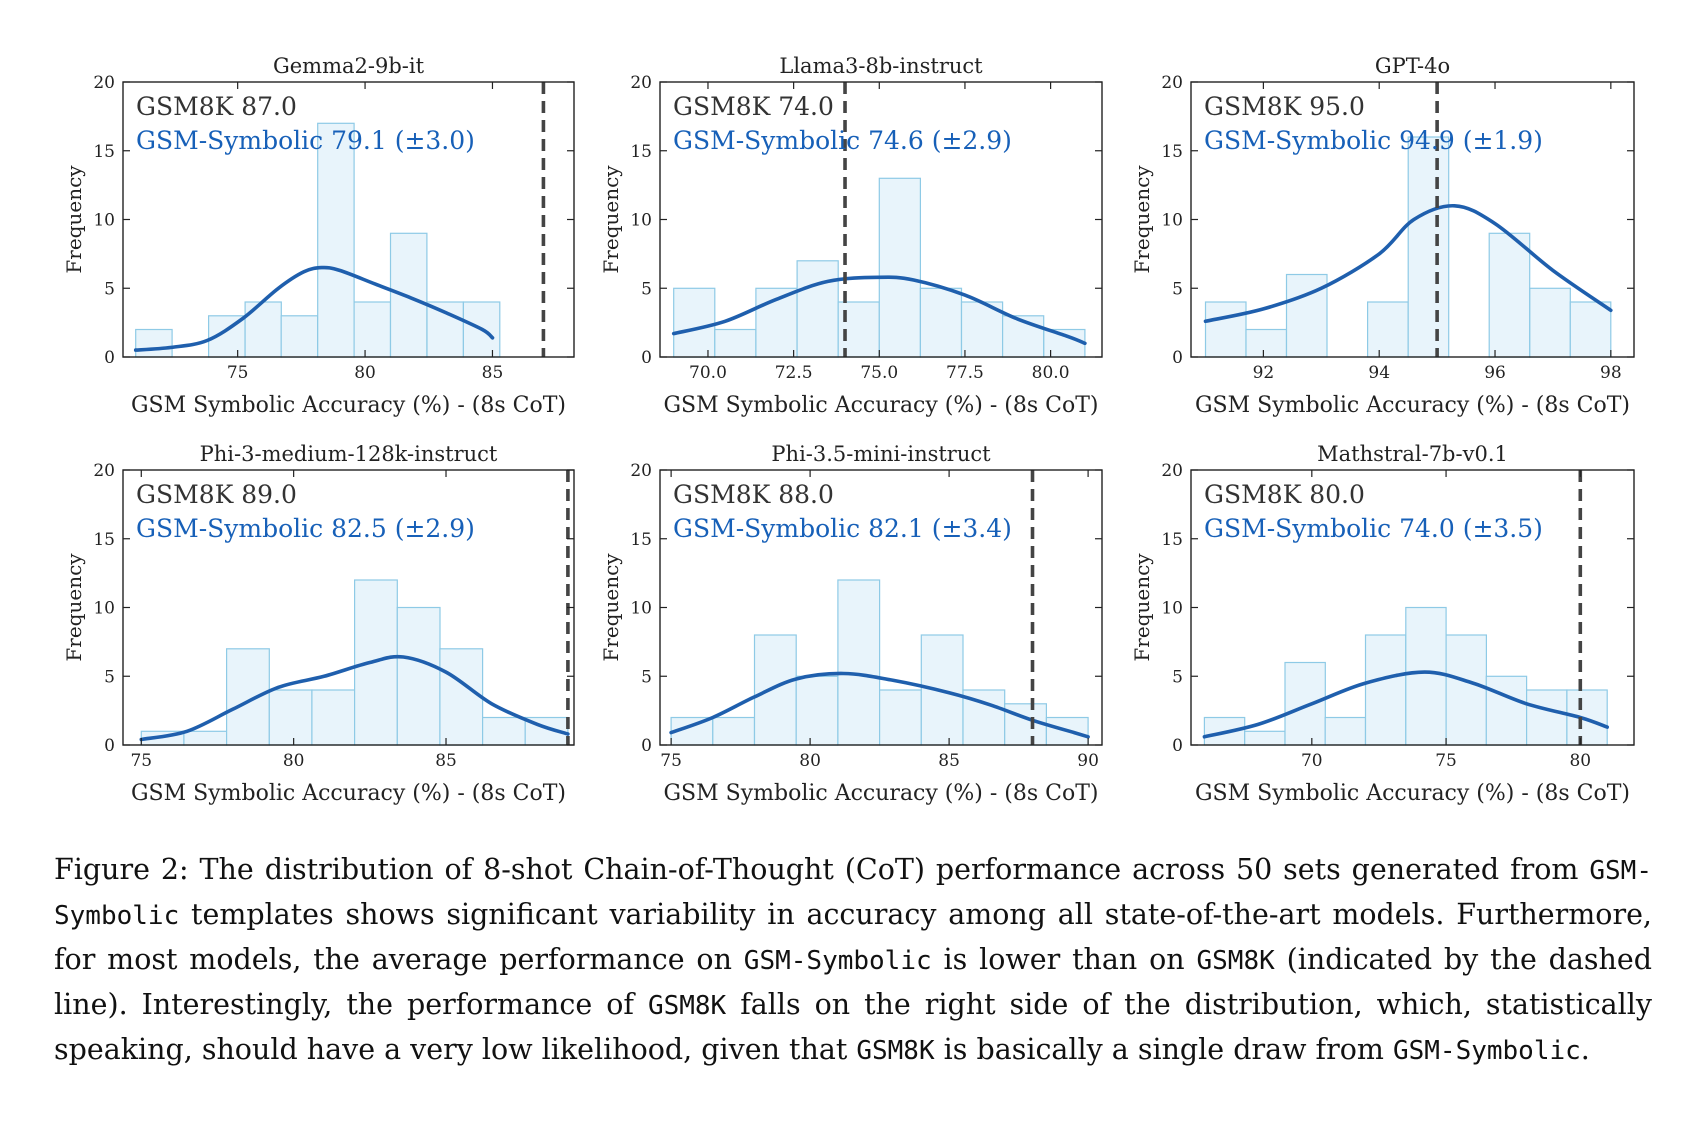 The height and width of the screenshot is (1148, 1698). Describe the element at coordinates (1163, 1049) in the screenshot. I see `caption-text-6: is basically a single draw from` at that location.